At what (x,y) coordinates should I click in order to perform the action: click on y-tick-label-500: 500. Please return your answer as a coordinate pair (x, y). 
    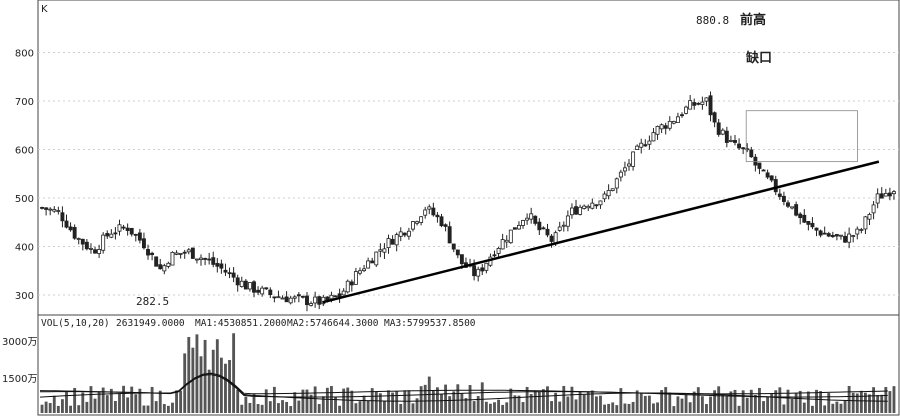
    Looking at the image, I should click on (24, 199).